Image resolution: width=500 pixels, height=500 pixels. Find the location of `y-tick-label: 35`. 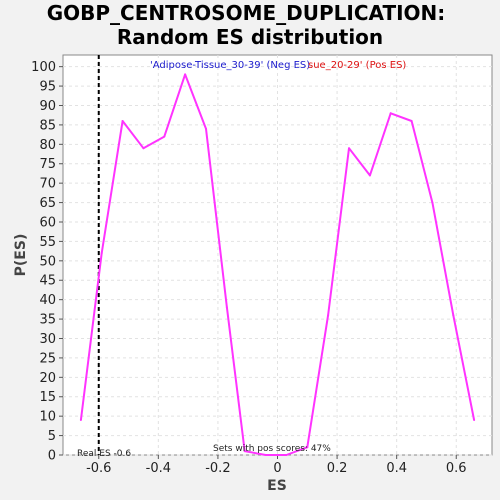

y-tick-label: 35 is located at coordinates (47, 320).